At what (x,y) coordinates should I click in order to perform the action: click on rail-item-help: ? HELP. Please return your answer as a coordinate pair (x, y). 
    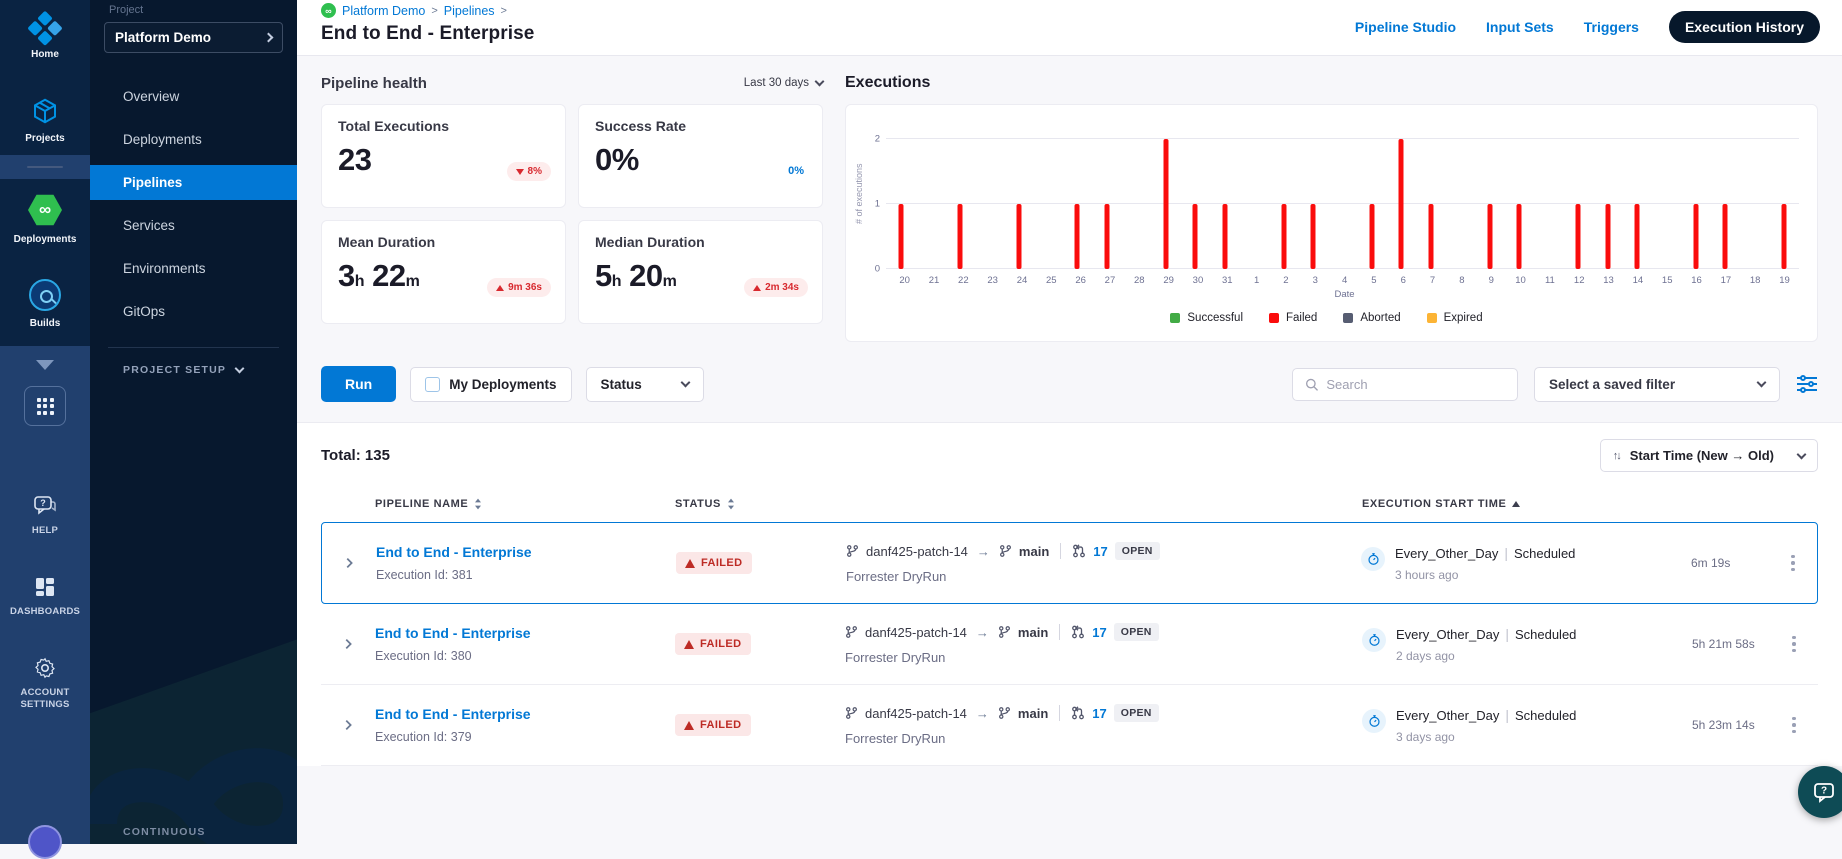
    Looking at the image, I should click on (45, 515).